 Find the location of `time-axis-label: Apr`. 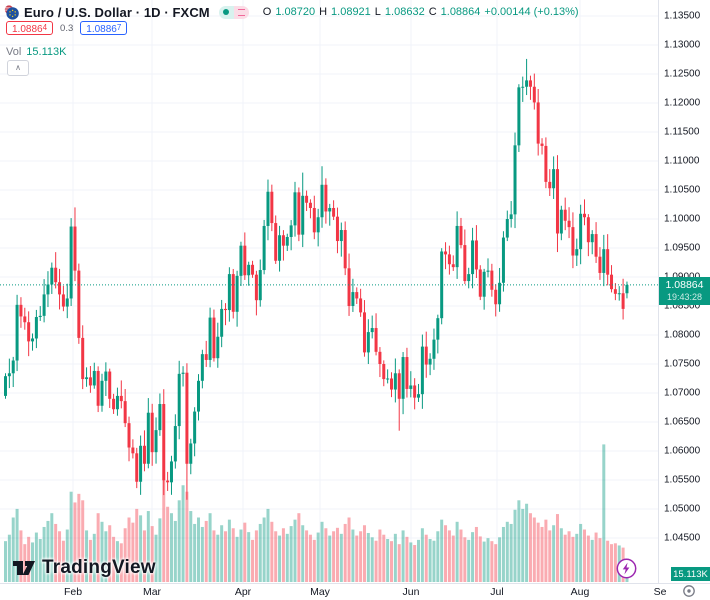

time-axis-label: Apr is located at coordinates (243, 592).